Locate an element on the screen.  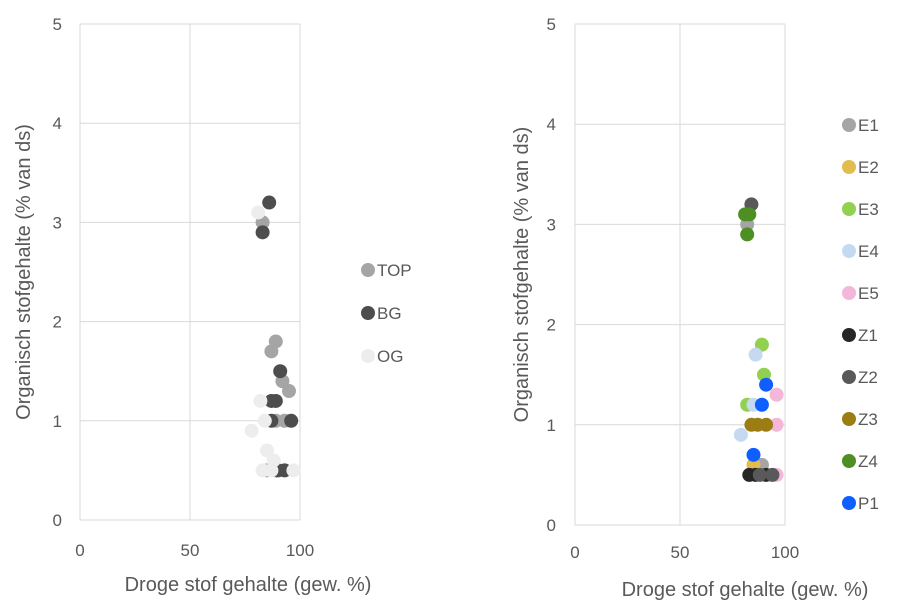
legend-label-bg: BG is located at coordinates (389, 313).